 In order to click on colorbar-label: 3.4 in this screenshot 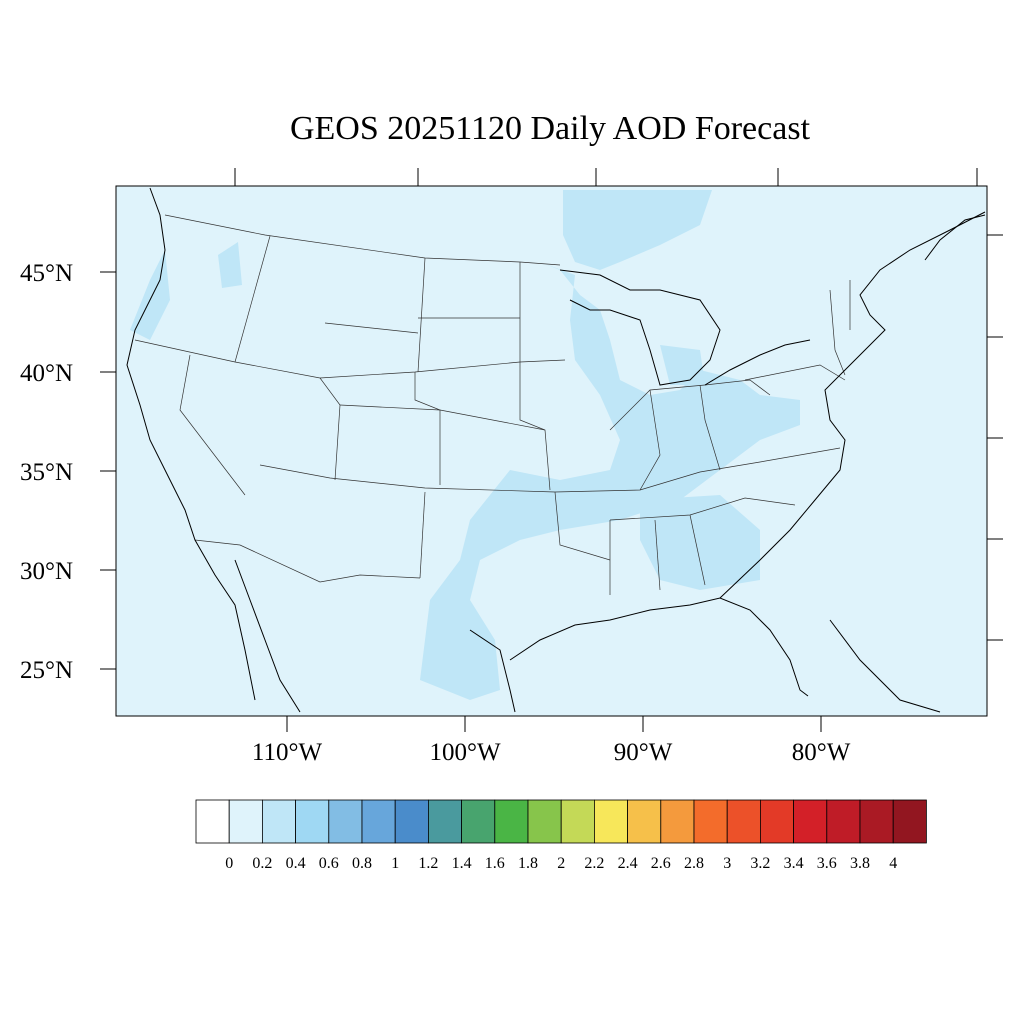, I will do `click(794, 863)`.